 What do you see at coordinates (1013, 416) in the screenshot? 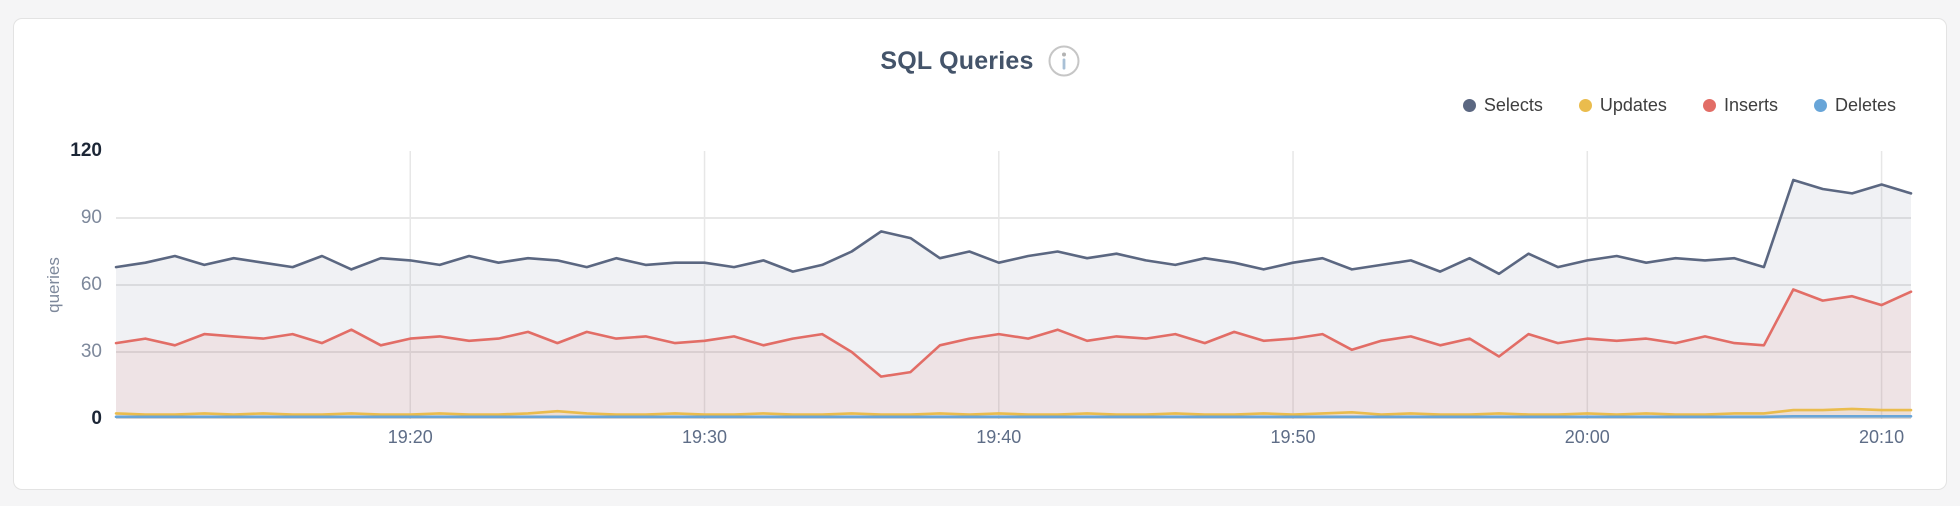
I see `series-line-deletes` at bounding box center [1013, 416].